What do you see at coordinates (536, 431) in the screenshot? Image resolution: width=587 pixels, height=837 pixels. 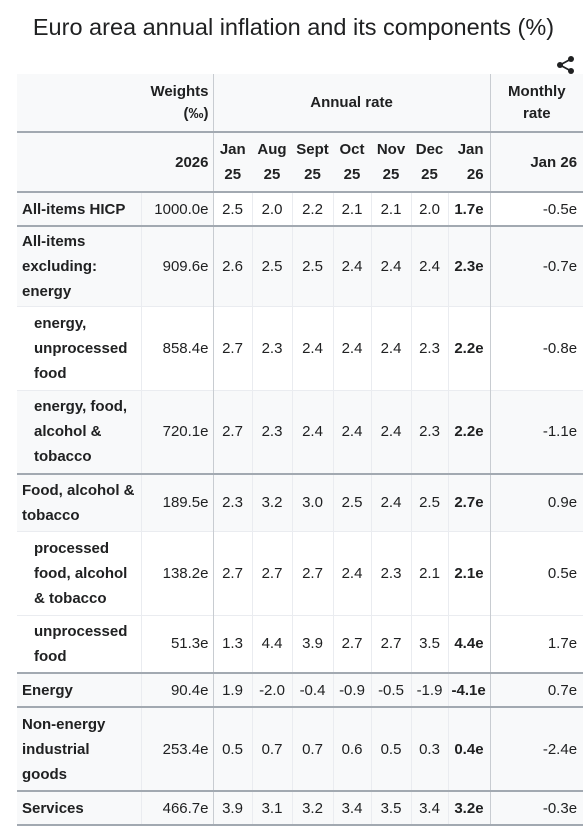 I see `monthly-cell: -1.1e` at bounding box center [536, 431].